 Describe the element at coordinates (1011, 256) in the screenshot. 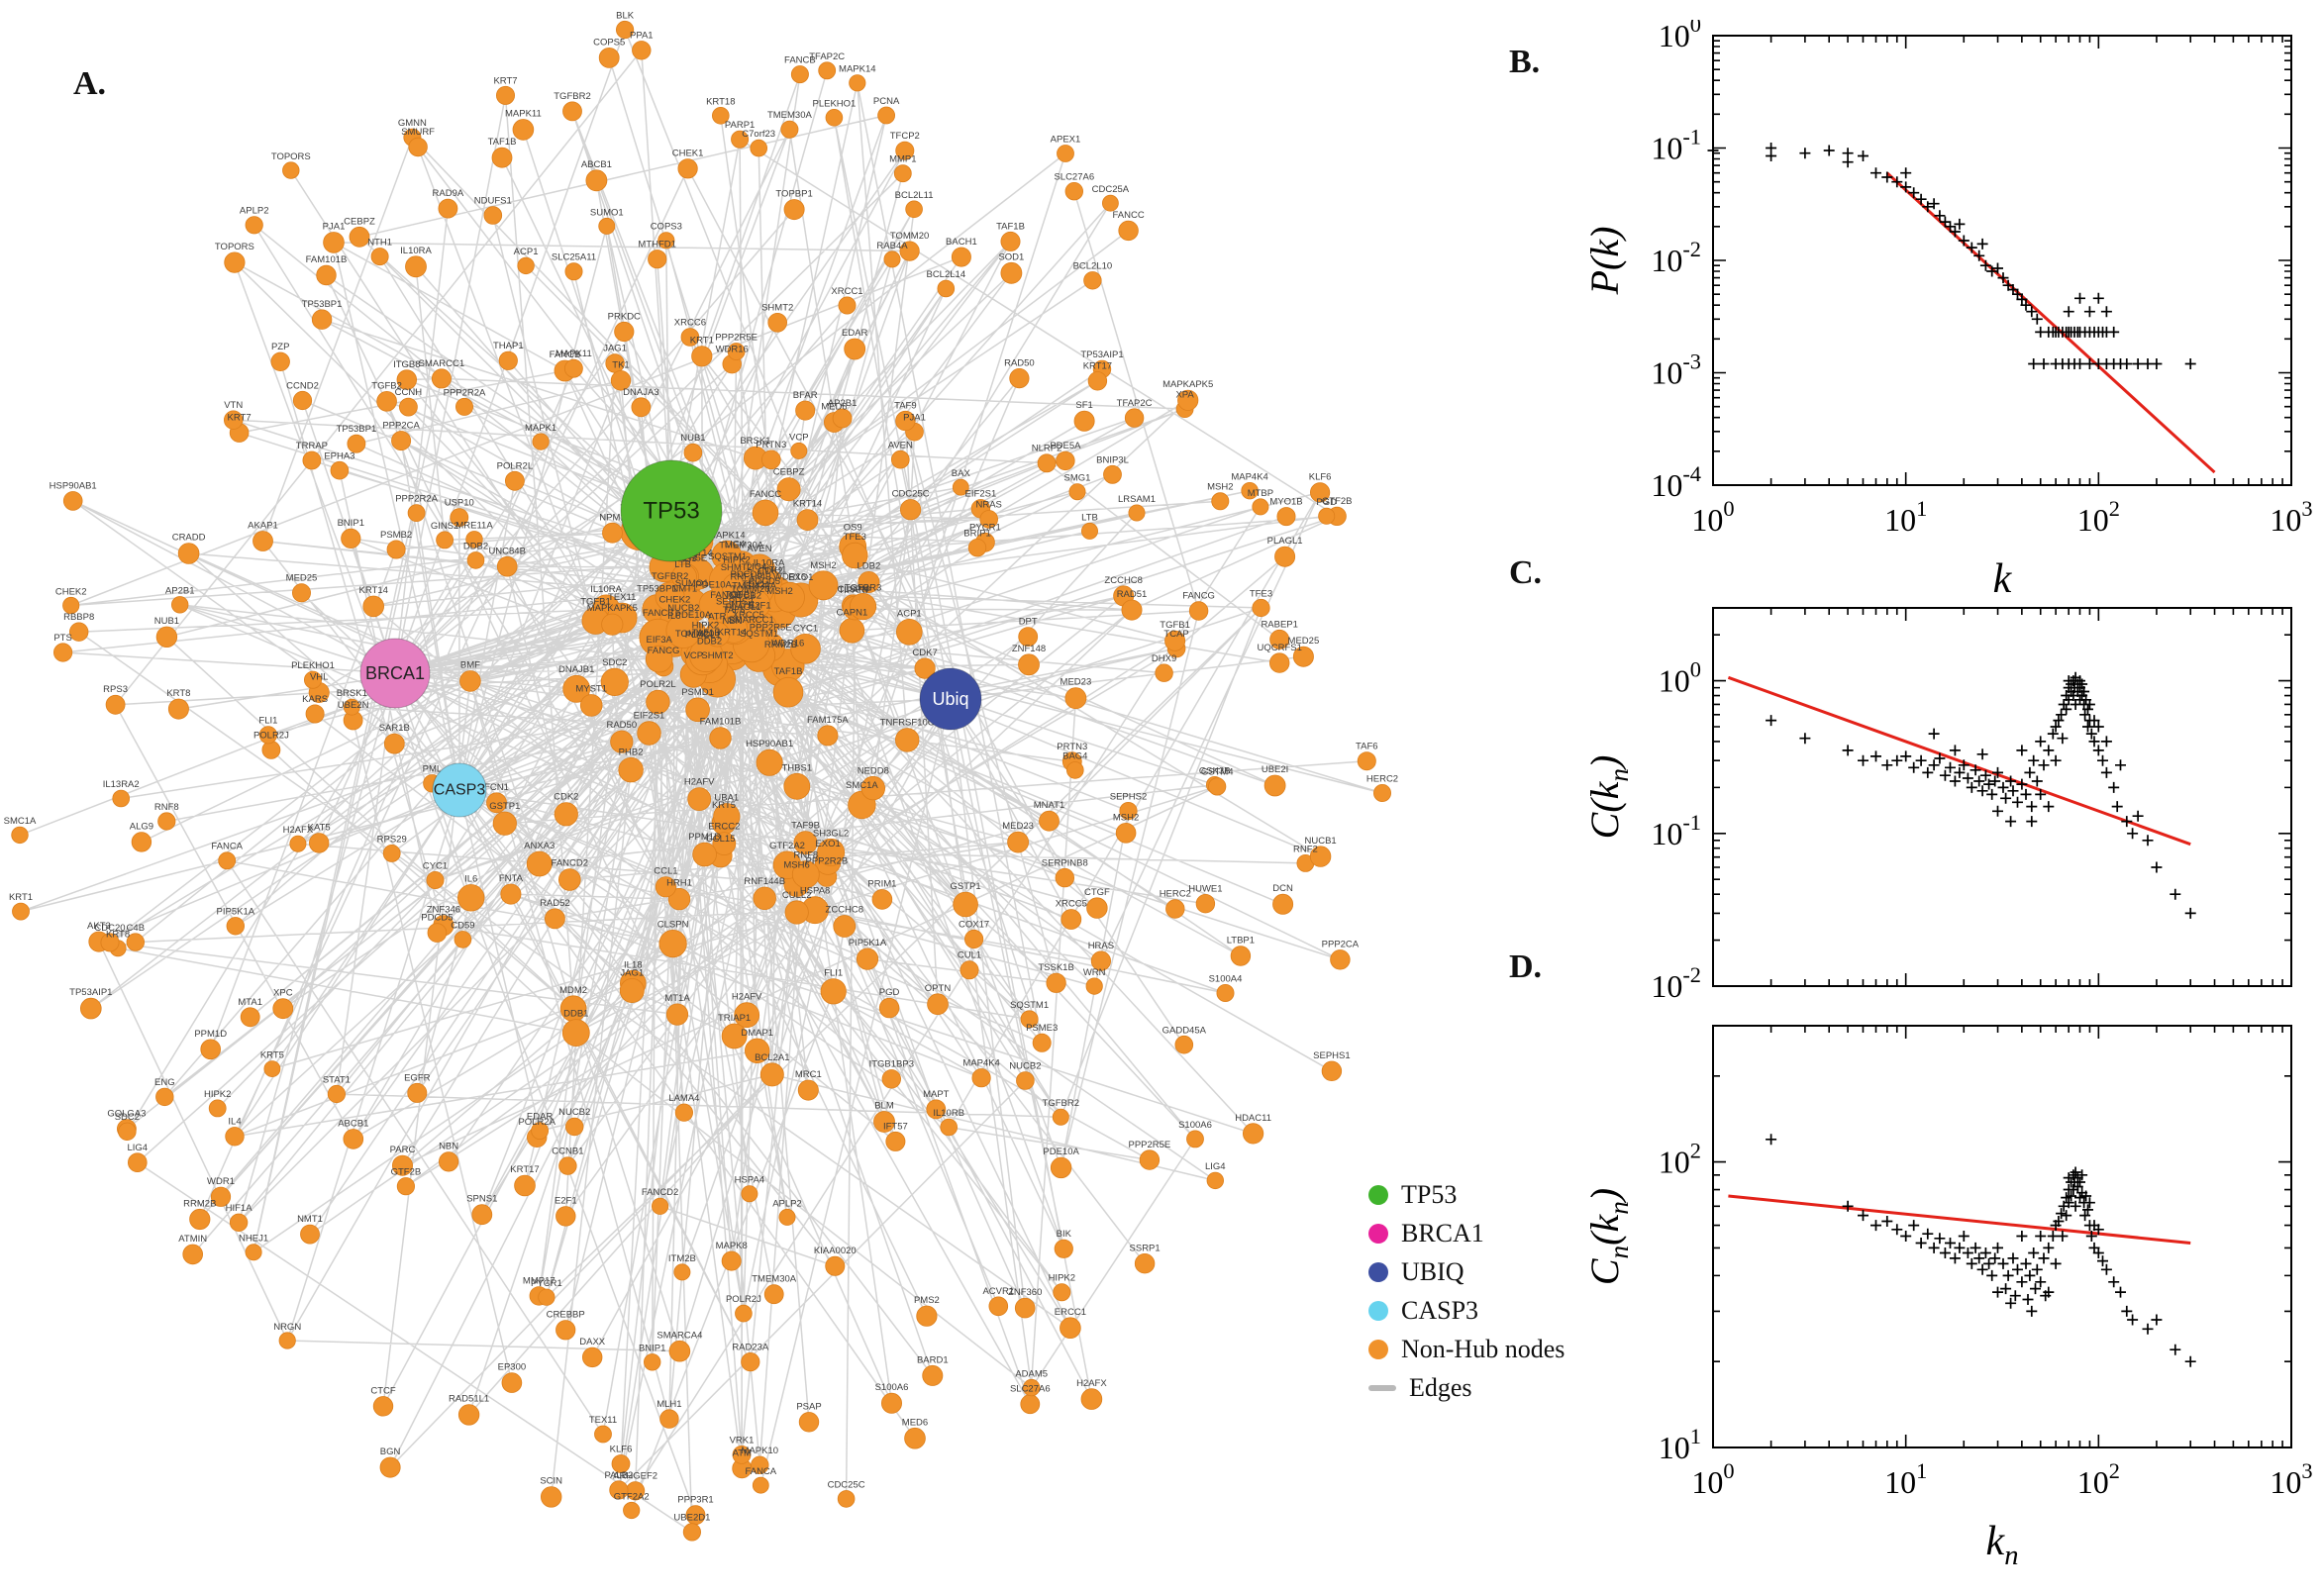

I see `svg-text: SOD1` at that location.